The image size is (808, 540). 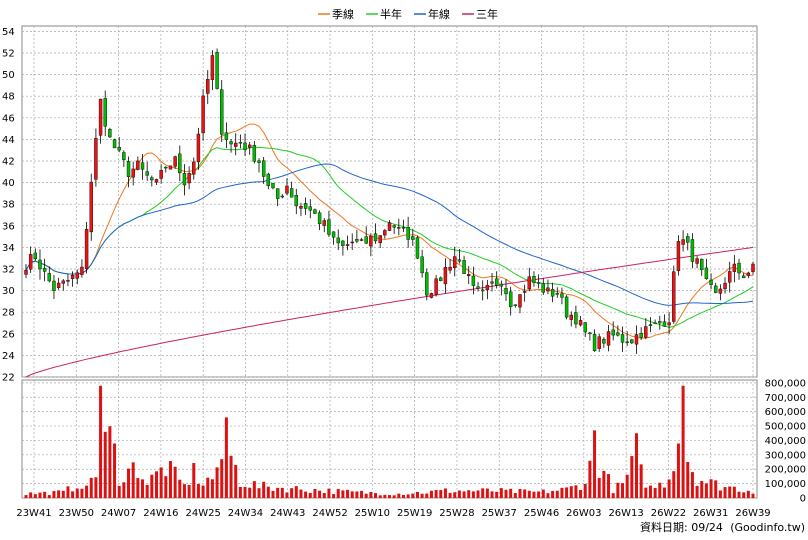 I want to click on source-site-link: (Goodinfo.tw), so click(x=767, y=527).